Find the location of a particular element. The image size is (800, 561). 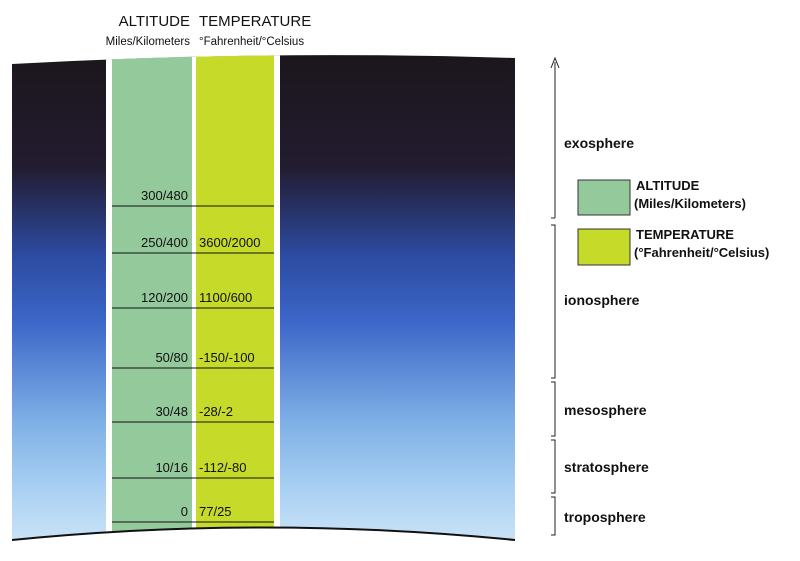

altitude-value: 120/200 is located at coordinates (164, 297).